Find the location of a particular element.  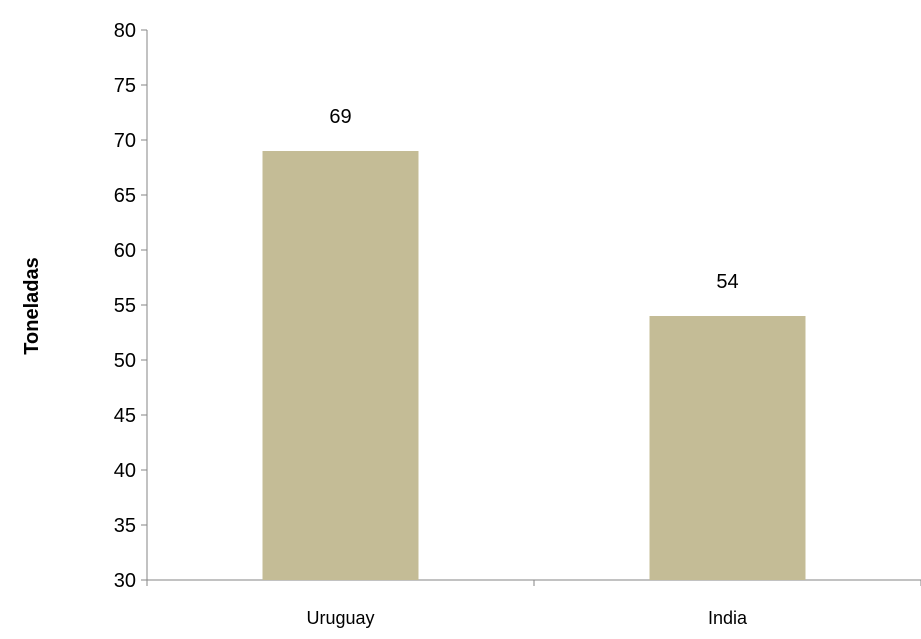

x-tick-label: Uruguay is located at coordinates (340, 618).